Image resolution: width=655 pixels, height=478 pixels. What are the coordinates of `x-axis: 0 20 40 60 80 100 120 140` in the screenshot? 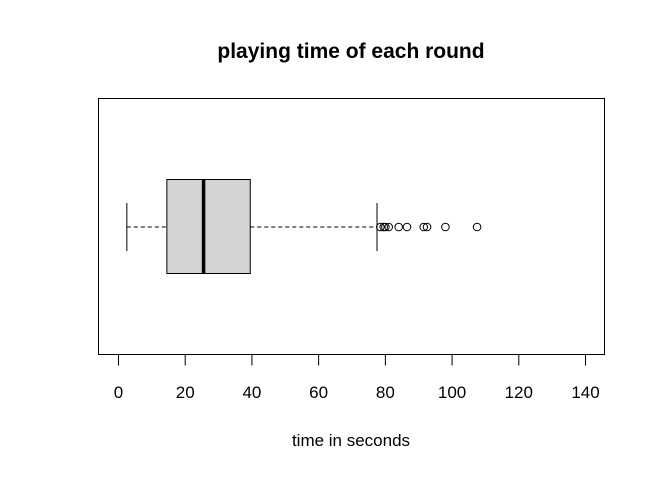 It's located at (357, 378).